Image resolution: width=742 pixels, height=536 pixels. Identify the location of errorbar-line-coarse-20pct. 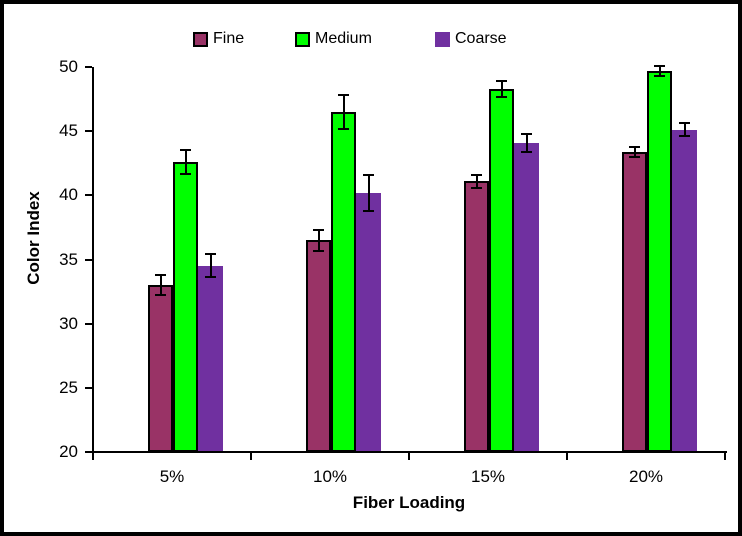
(684, 130).